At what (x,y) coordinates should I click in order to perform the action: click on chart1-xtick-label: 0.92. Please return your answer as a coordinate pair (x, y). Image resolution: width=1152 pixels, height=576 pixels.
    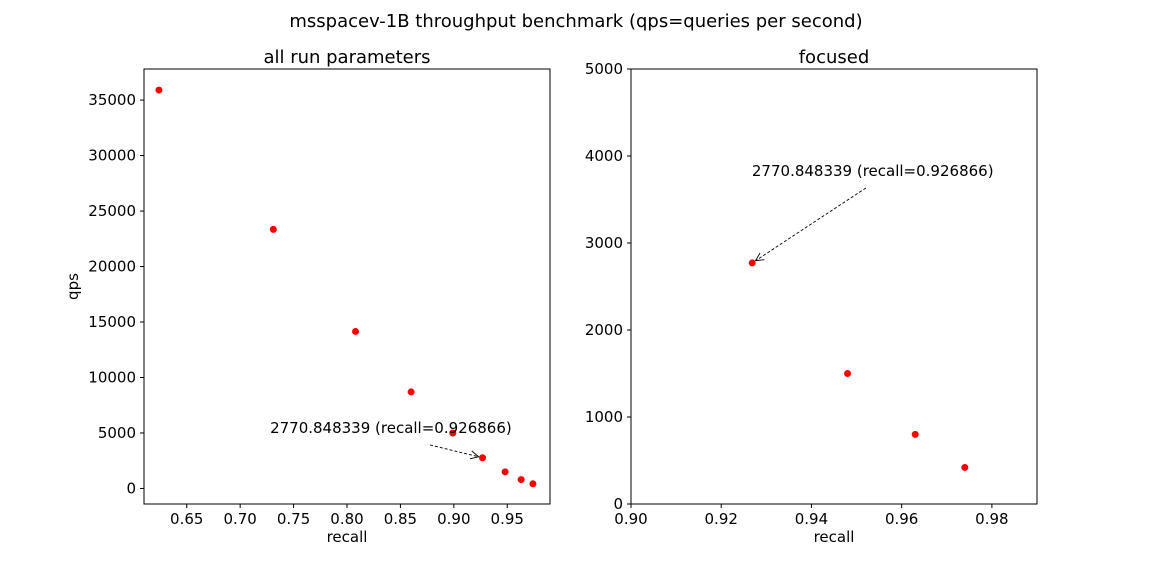
    Looking at the image, I should click on (721, 519).